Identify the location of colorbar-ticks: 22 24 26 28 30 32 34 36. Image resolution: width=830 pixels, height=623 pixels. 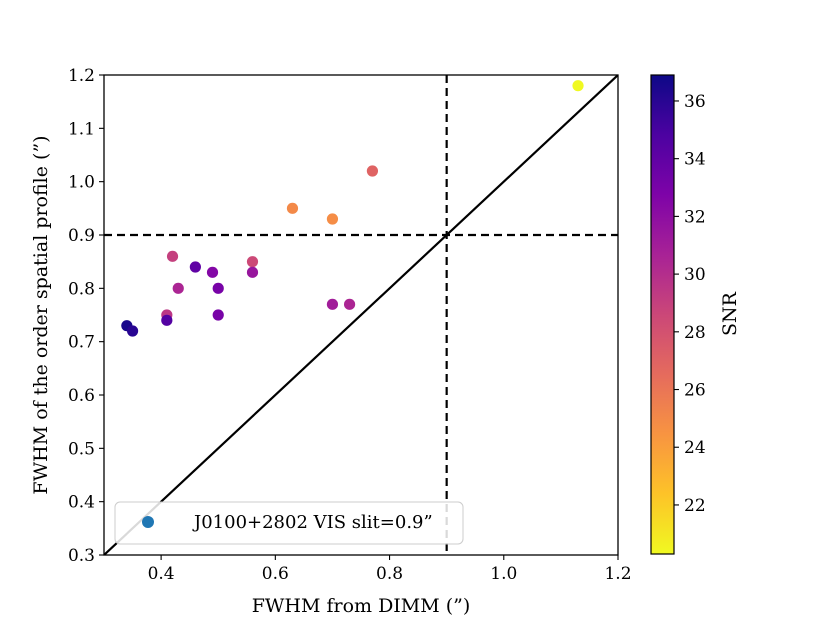
(690, 304).